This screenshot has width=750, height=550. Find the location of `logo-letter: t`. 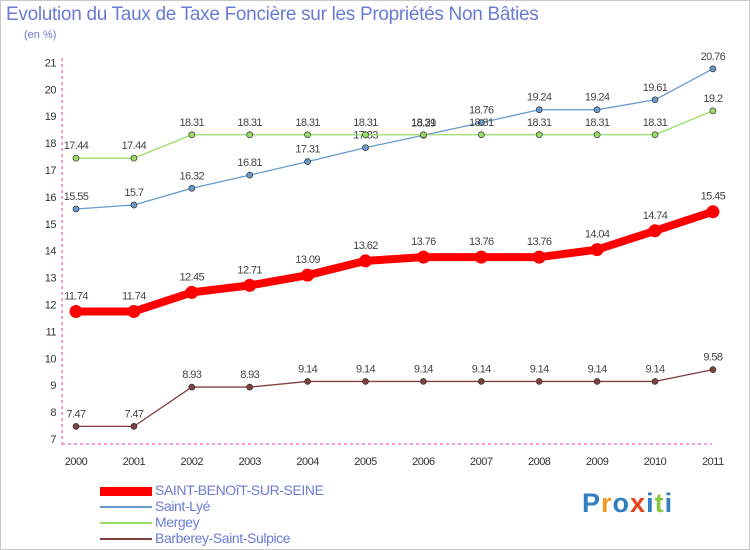

logo-letter: t is located at coordinates (659, 503).